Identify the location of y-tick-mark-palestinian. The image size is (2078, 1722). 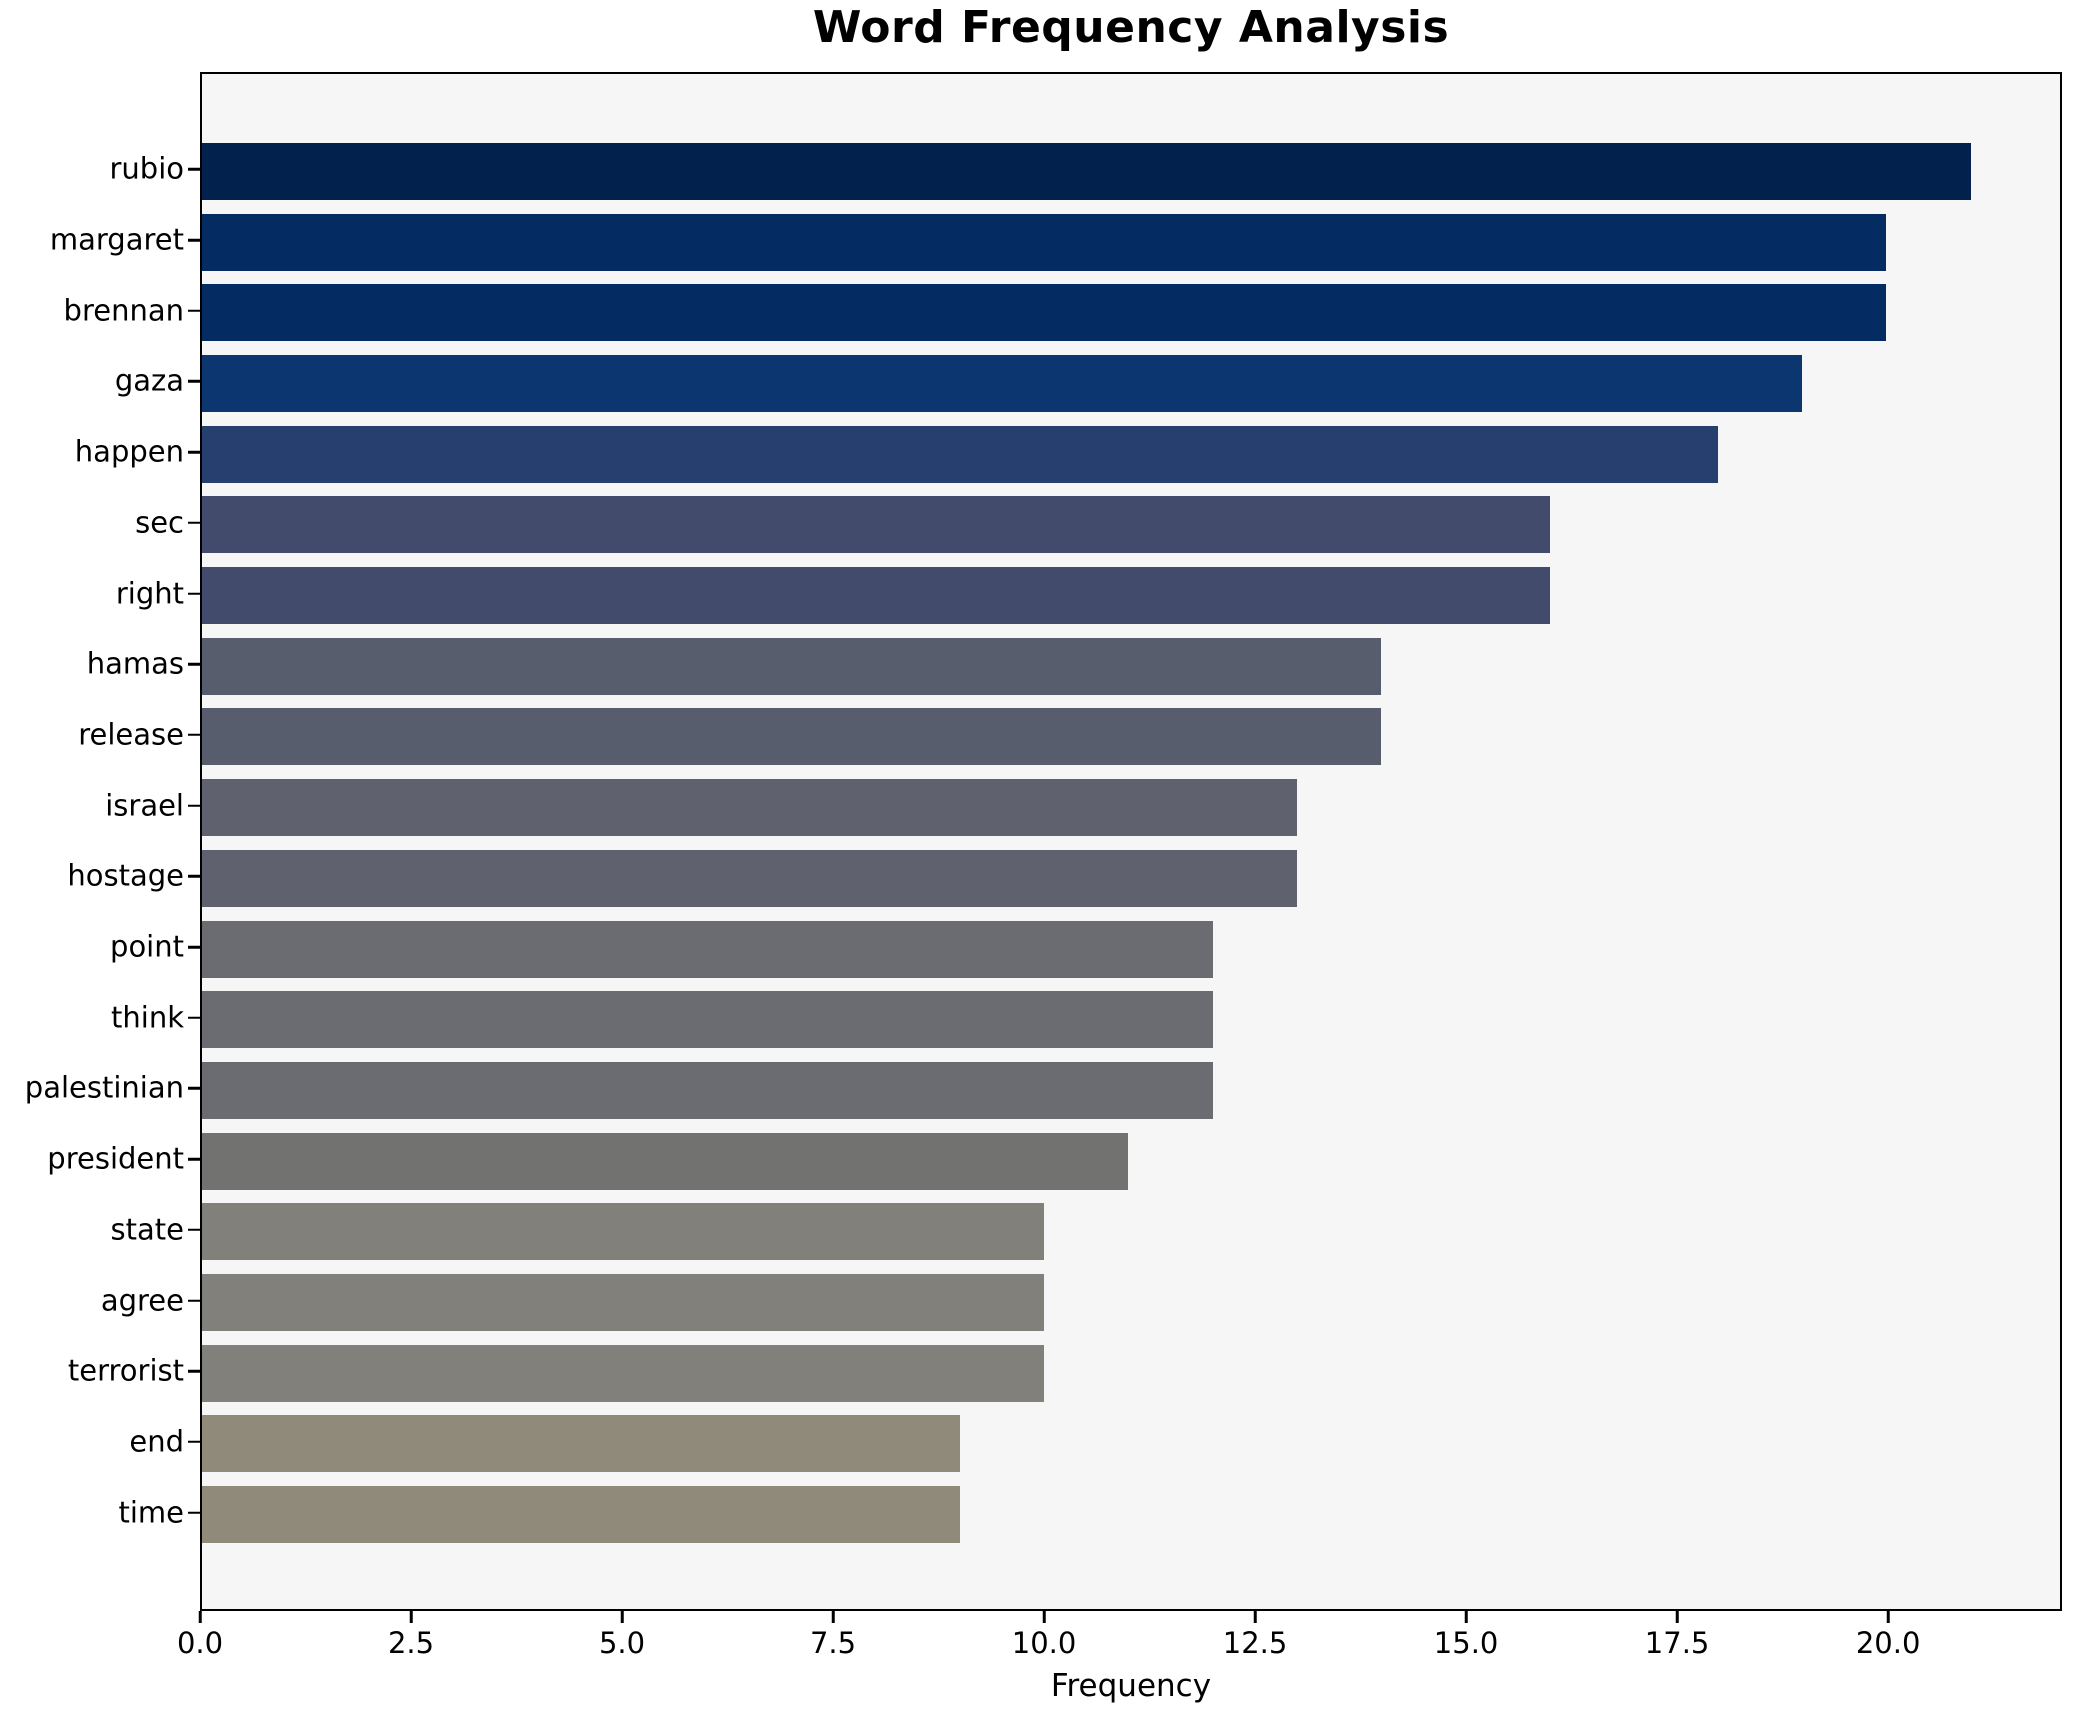
(194, 1088).